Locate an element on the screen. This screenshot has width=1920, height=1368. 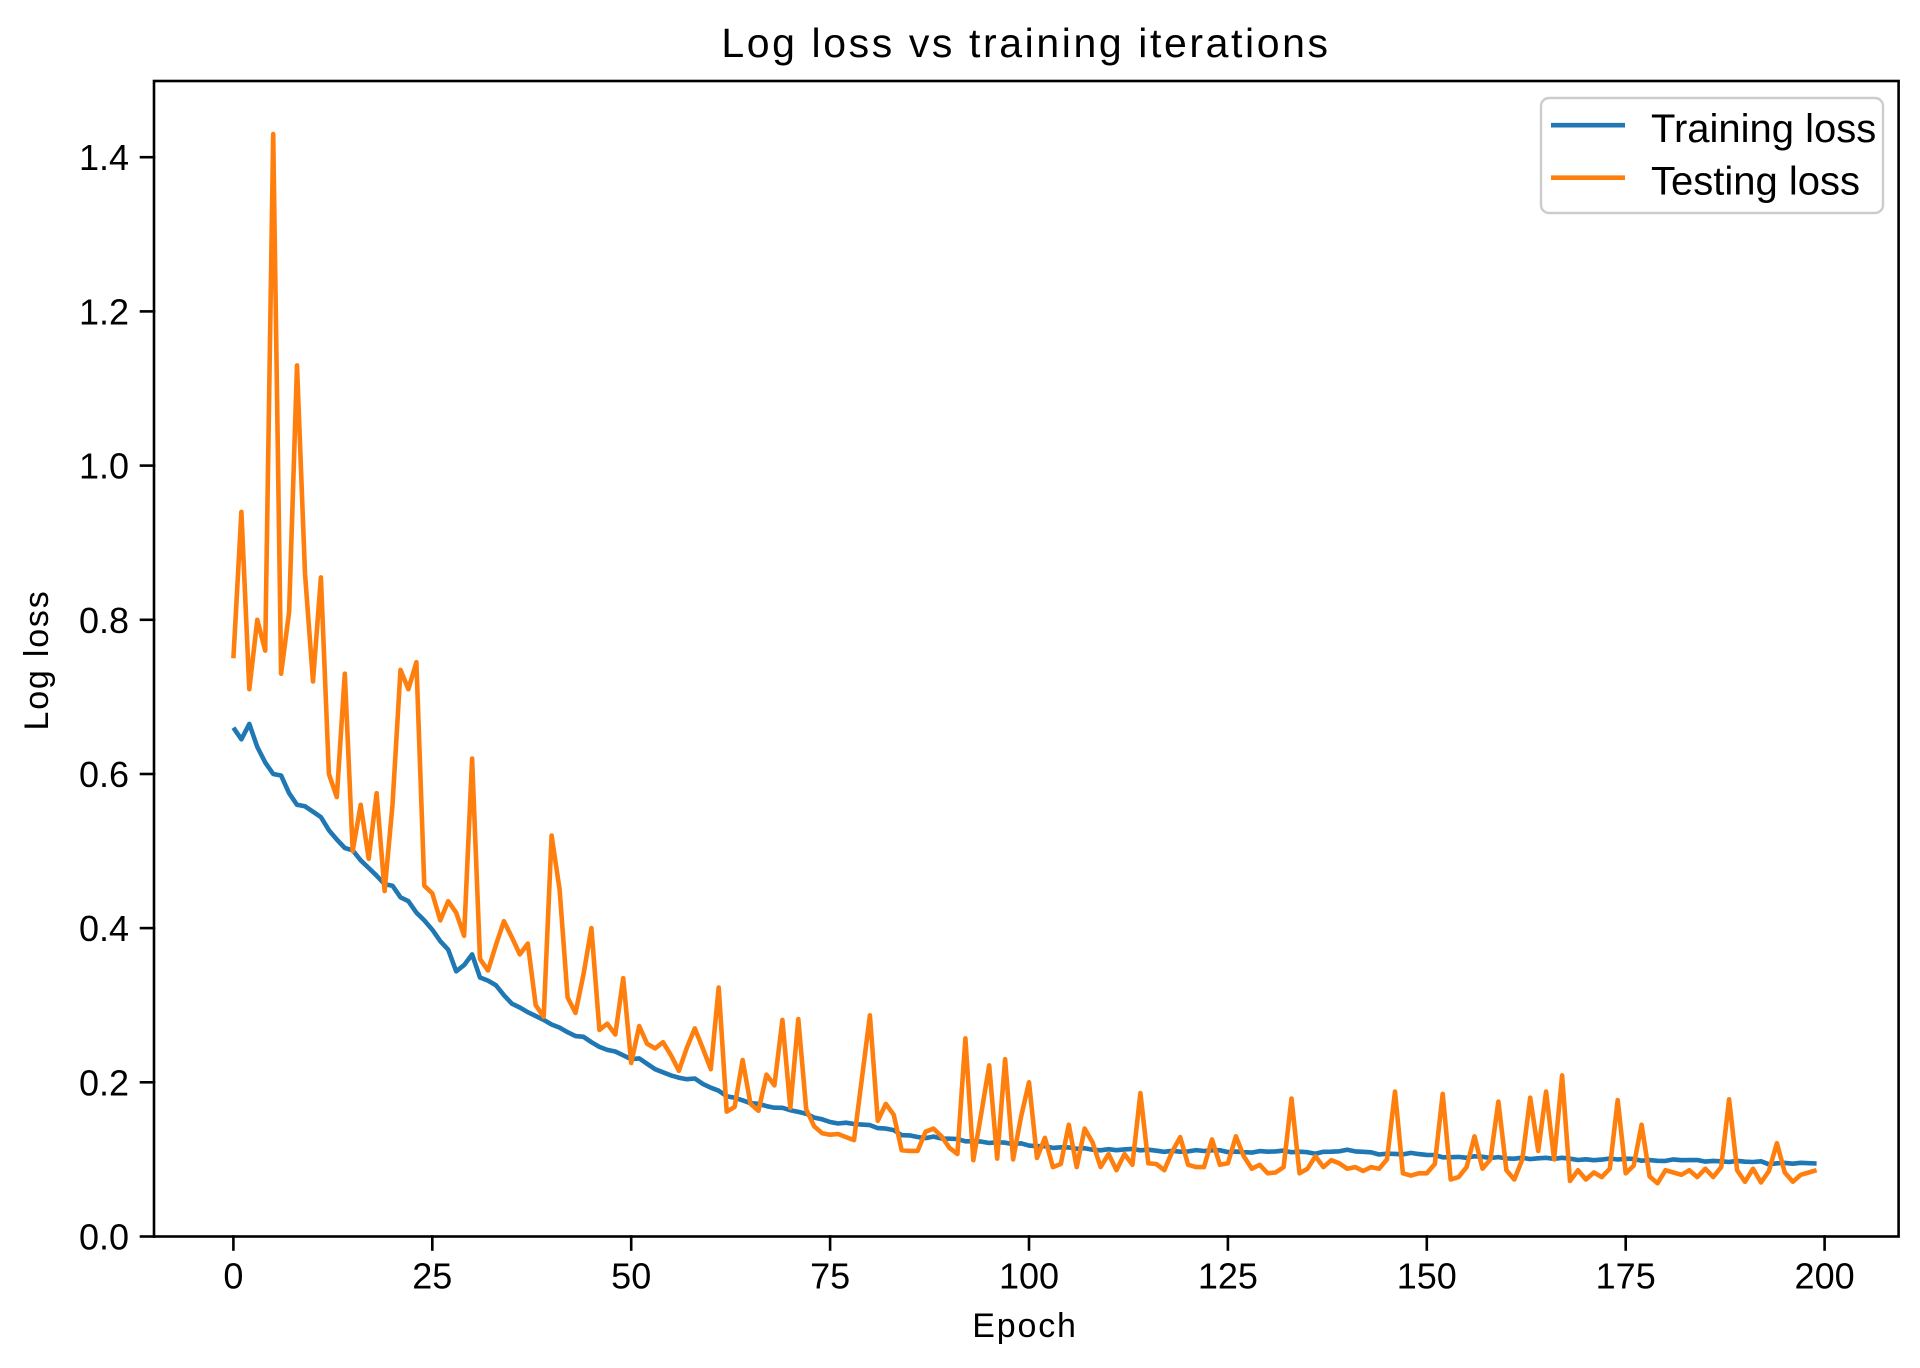
svg-text: 0 is located at coordinates (233, 1276).